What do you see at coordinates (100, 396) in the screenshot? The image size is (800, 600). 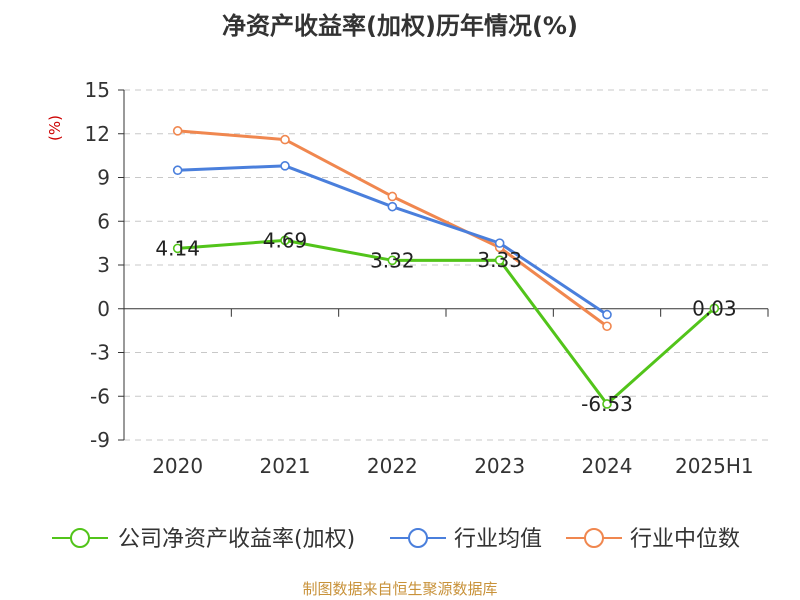 I see `y-tick-label: -6` at bounding box center [100, 396].